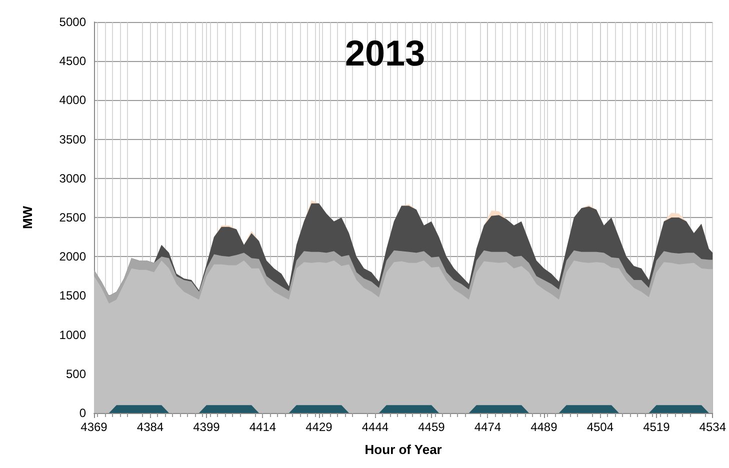  Describe the element at coordinates (432, 427) in the screenshot. I see `x-tick-label: 4459` at that location.